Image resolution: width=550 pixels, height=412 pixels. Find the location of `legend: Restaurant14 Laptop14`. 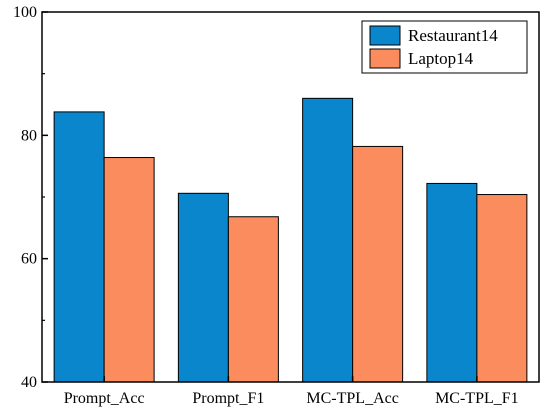

legend: Restaurant14 Laptop14 is located at coordinates (444, 47).